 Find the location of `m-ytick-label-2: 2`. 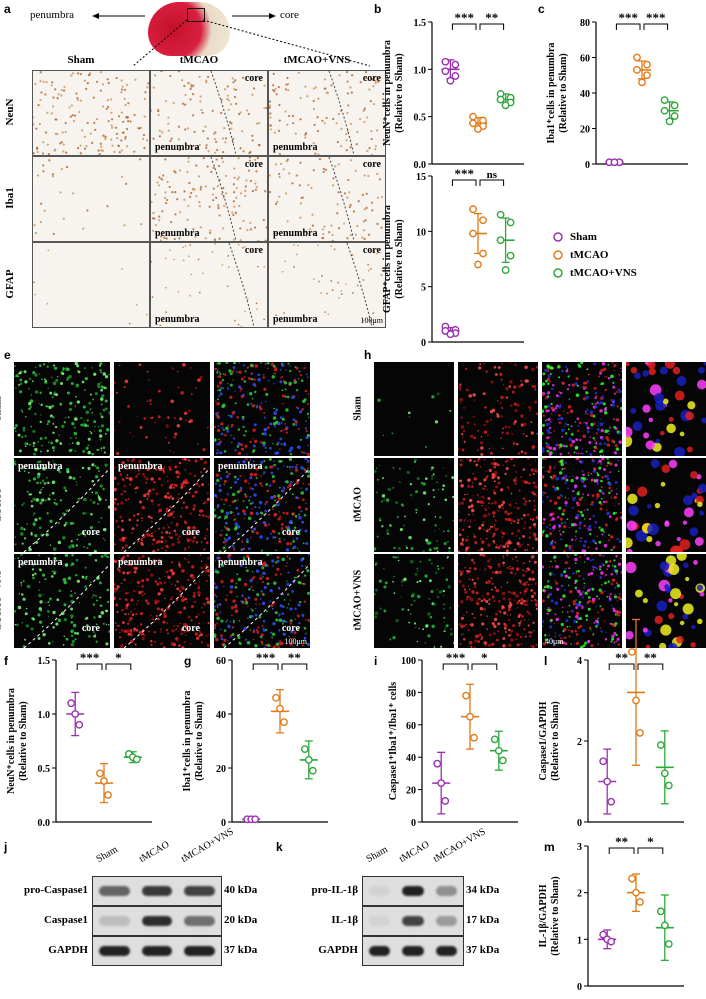

m-ytick-label-2: 2 is located at coordinates (579, 894).